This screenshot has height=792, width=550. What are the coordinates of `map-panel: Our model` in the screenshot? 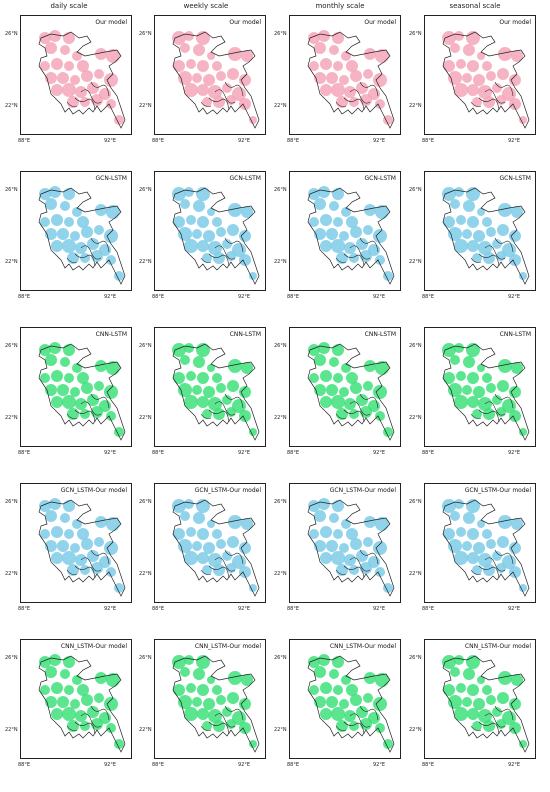 It's located at (480, 75).